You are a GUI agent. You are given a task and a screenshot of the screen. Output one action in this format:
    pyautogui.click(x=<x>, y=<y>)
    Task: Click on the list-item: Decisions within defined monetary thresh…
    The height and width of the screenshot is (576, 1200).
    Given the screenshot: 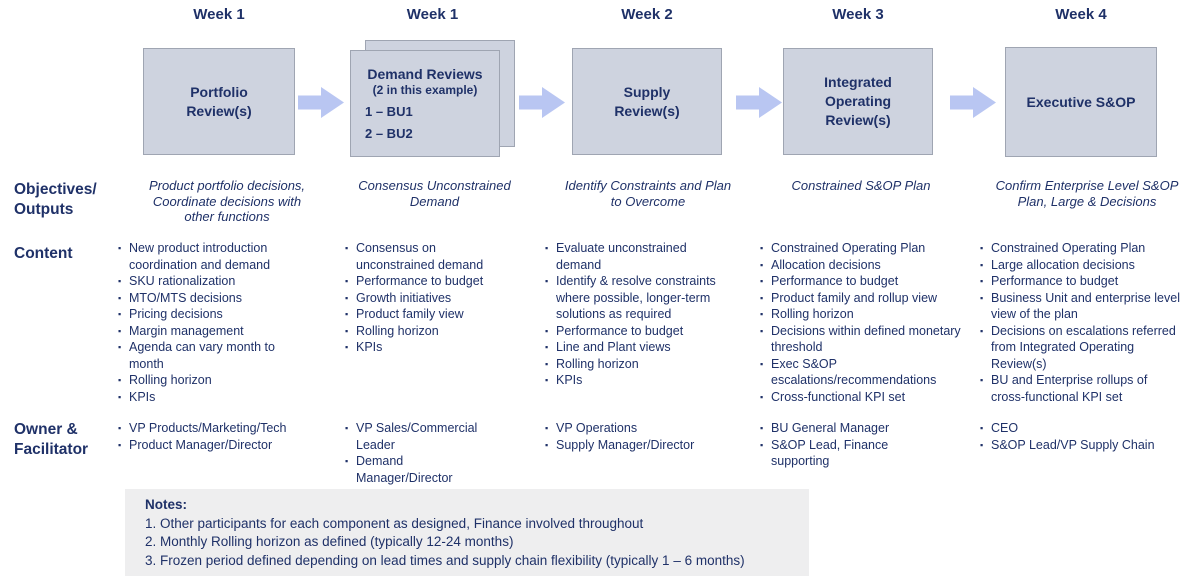 What is the action you would take?
    pyautogui.click(x=864, y=339)
    